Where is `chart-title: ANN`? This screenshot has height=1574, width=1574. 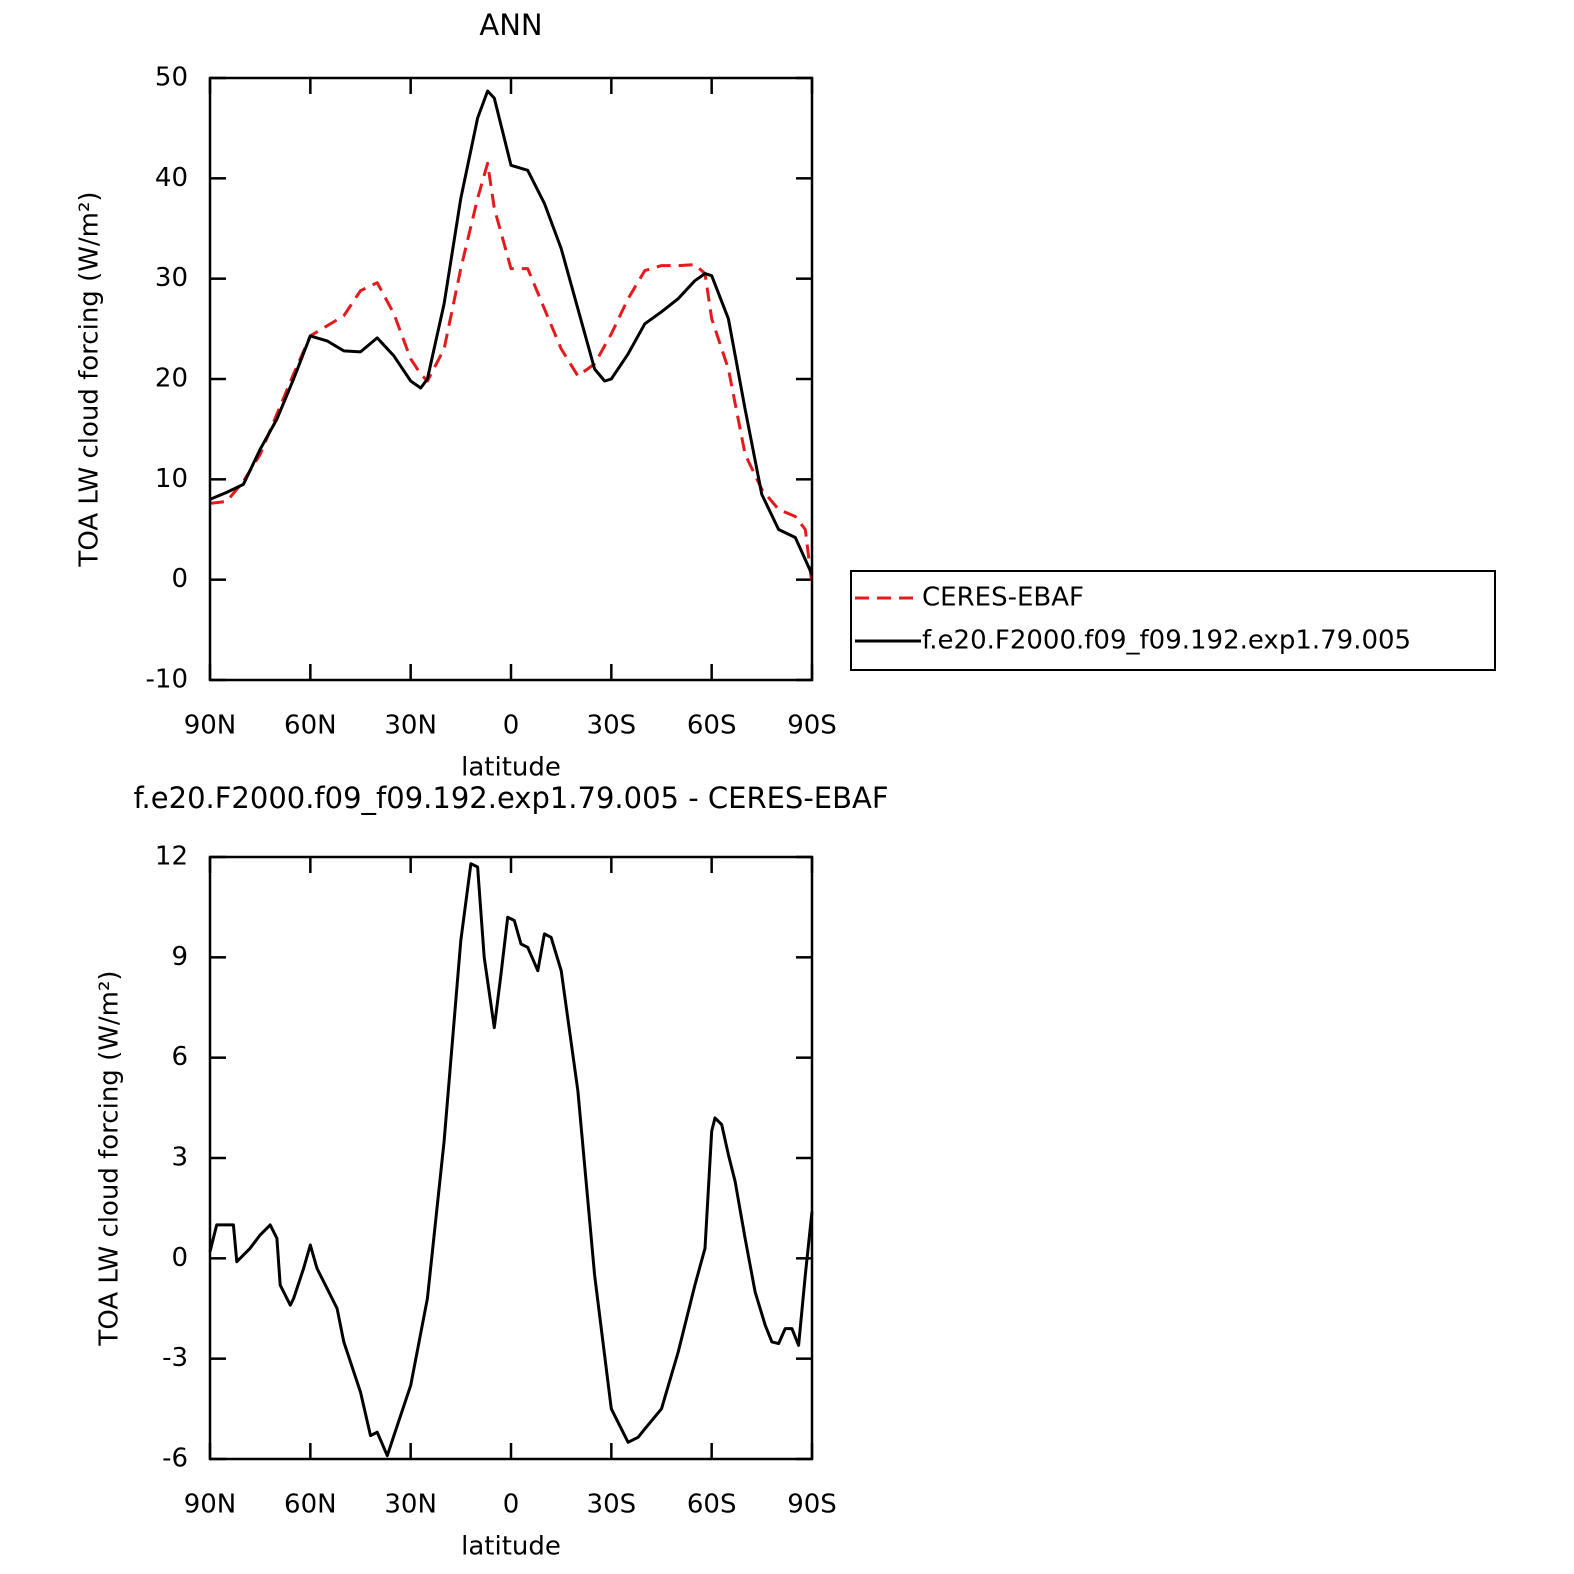
chart-title: ANN is located at coordinates (510, 25).